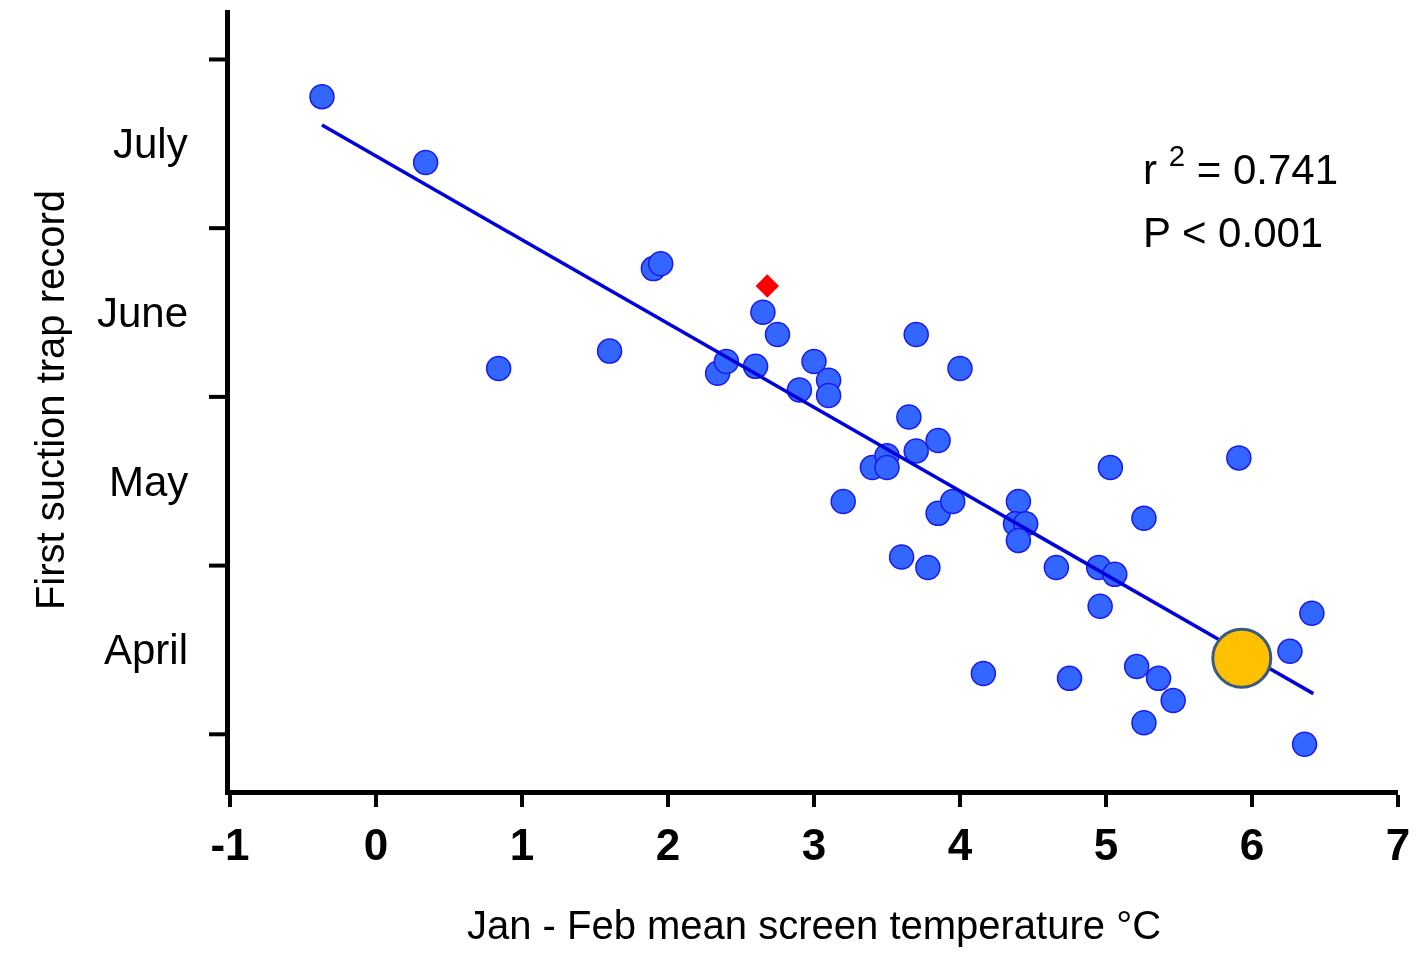 This screenshot has width=1420, height=980. I want to click on x-tick-label: 4, so click(960, 844).